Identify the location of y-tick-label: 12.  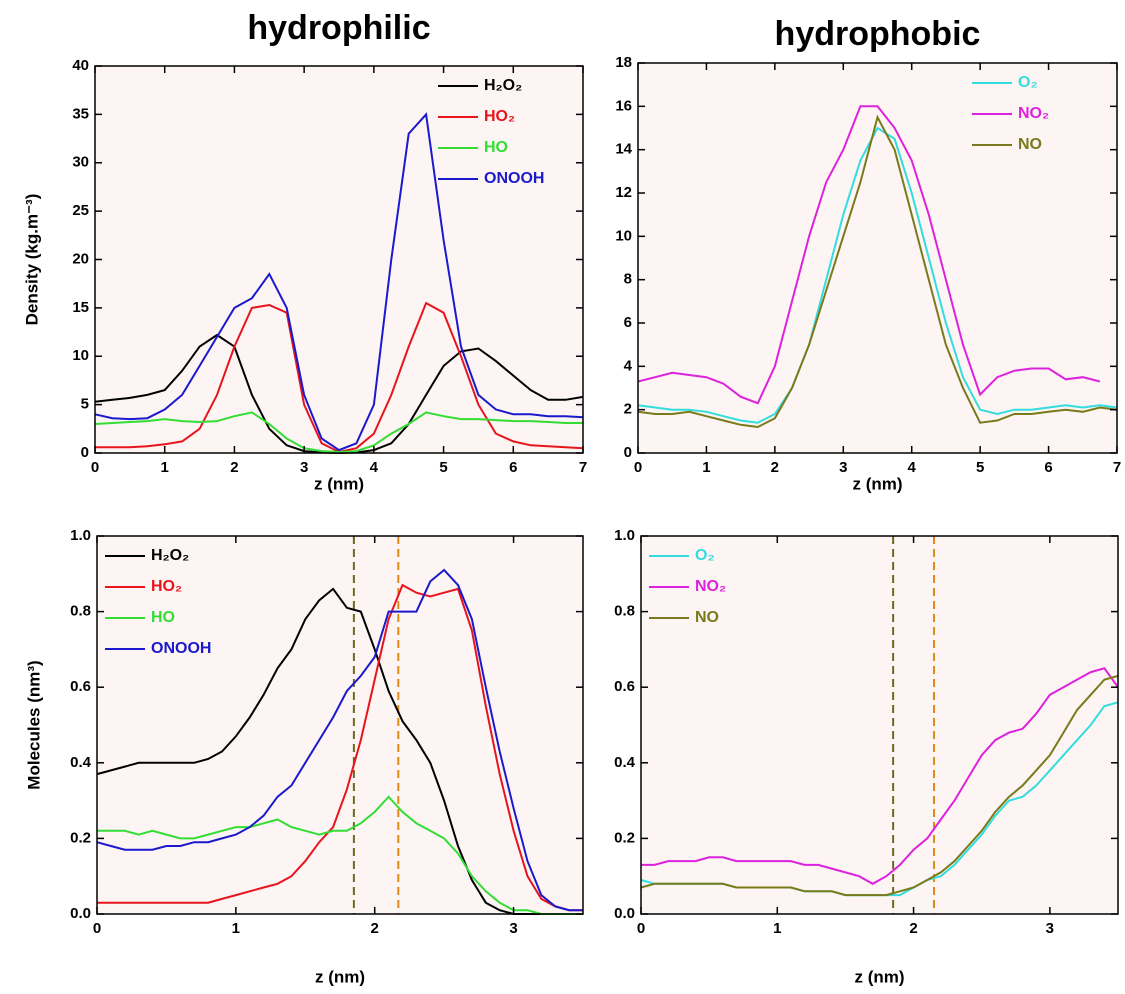
(623, 192).